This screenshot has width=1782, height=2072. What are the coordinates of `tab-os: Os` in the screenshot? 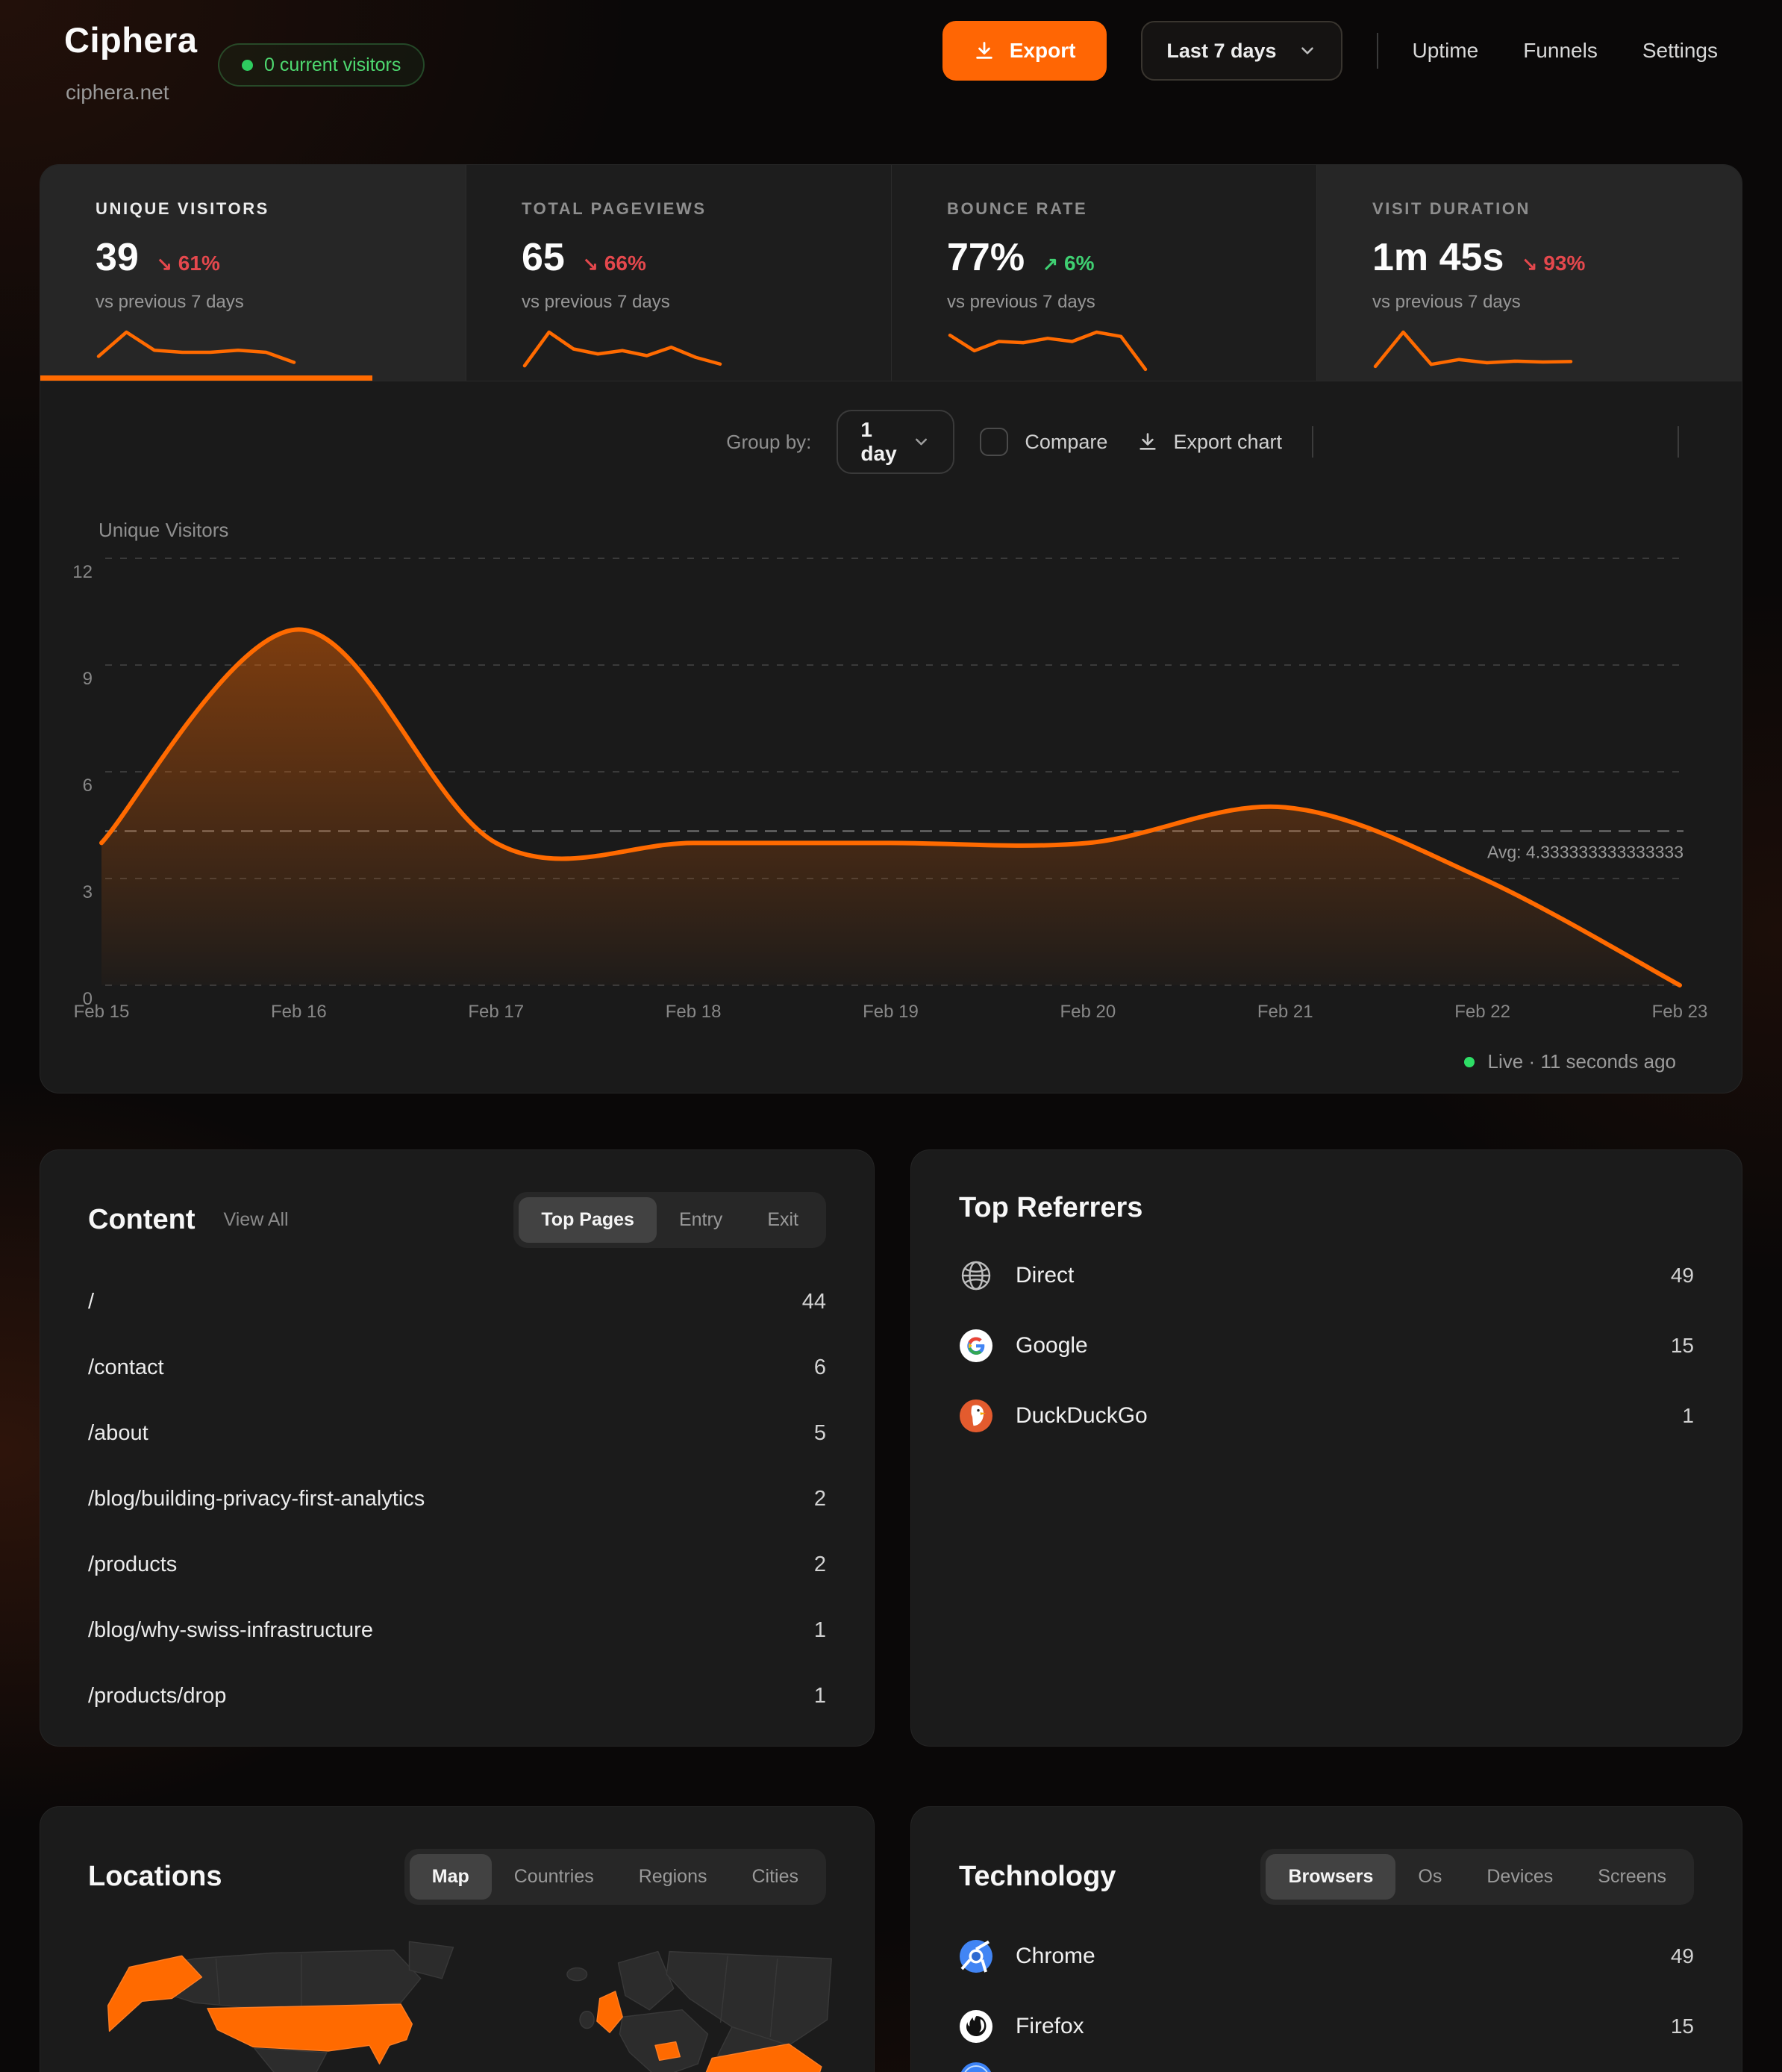 It's located at (1430, 1876).